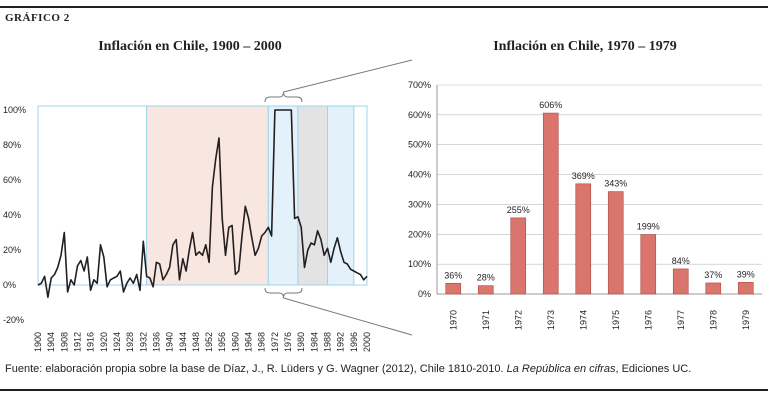 The width and height of the screenshot is (768, 403). Describe the element at coordinates (367, 342) in the screenshot. I see `x-tick-label: 2000` at that location.